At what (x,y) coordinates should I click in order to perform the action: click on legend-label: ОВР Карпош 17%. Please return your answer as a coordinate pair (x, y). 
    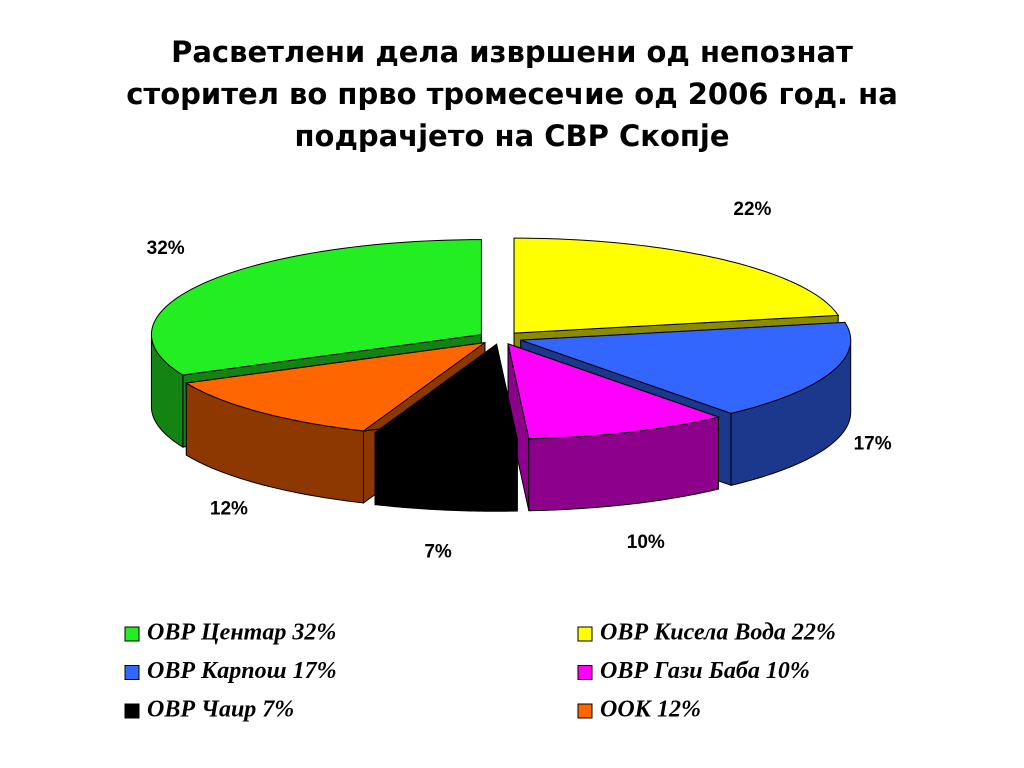
    Looking at the image, I should click on (242, 671).